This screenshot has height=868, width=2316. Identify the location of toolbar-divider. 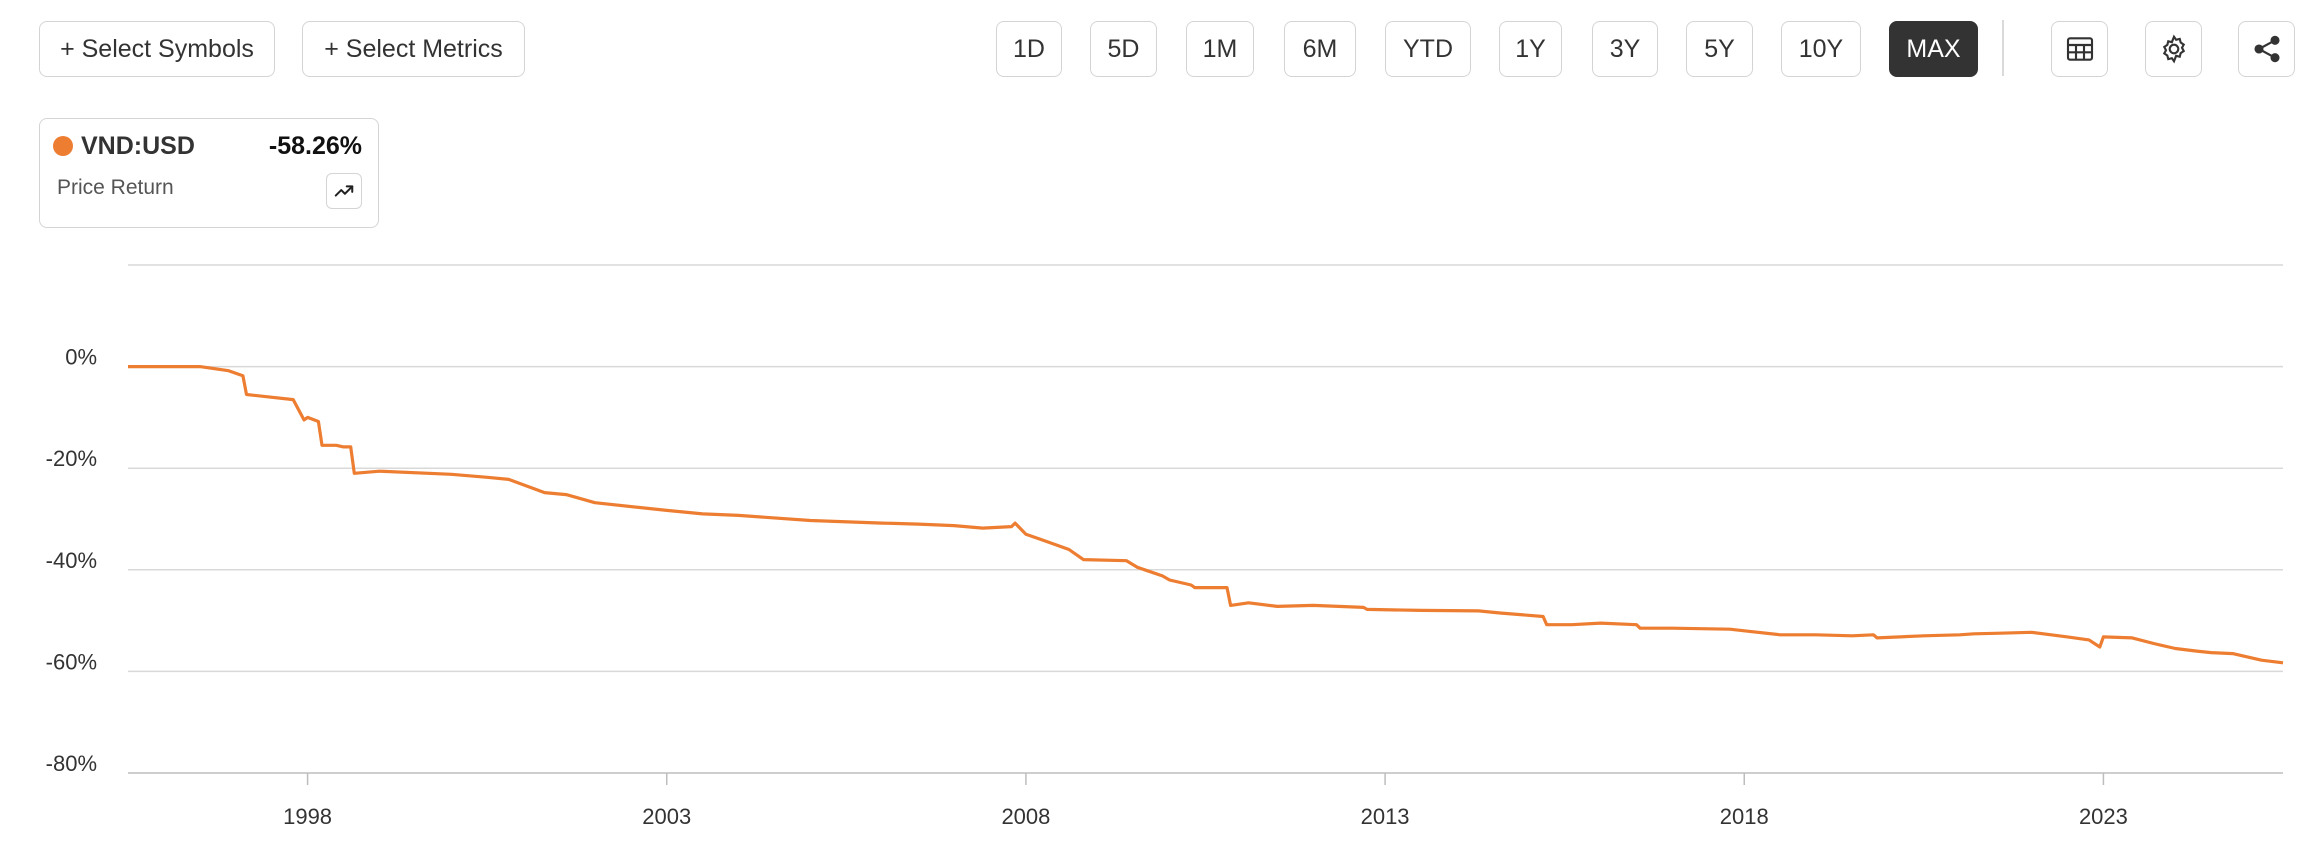
(2003, 48).